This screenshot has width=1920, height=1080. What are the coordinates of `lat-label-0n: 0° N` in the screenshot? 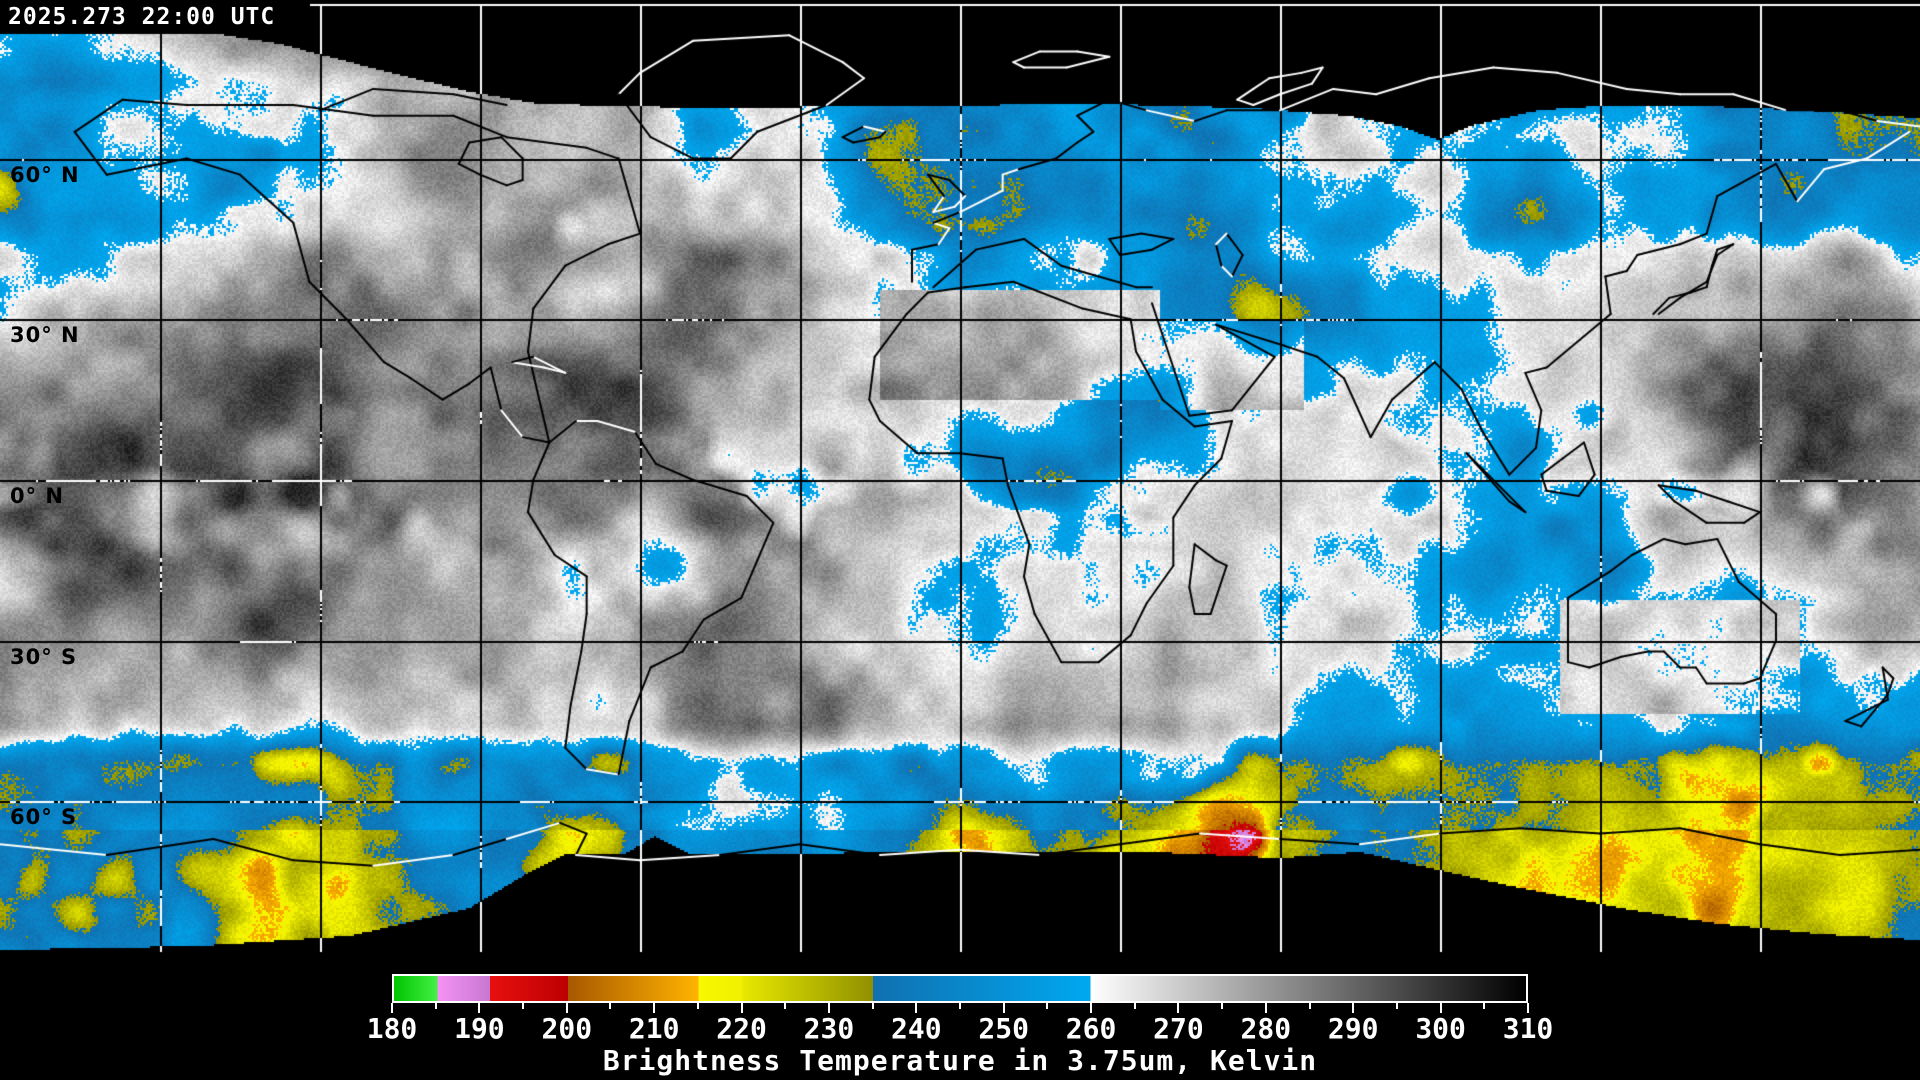 It's located at (37, 496).